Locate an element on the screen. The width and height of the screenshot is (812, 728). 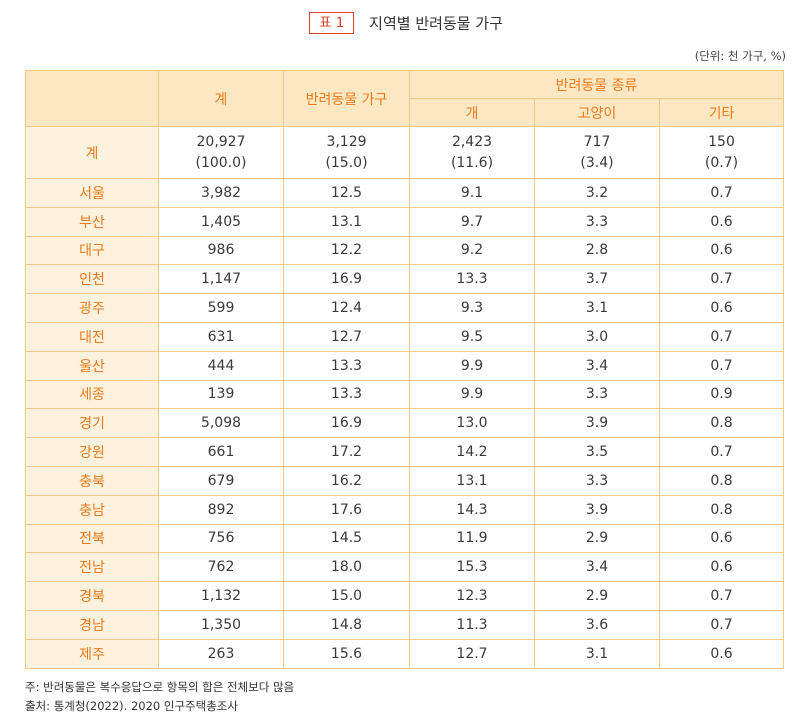
cat-cell: 3.5 is located at coordinates (597, 452).